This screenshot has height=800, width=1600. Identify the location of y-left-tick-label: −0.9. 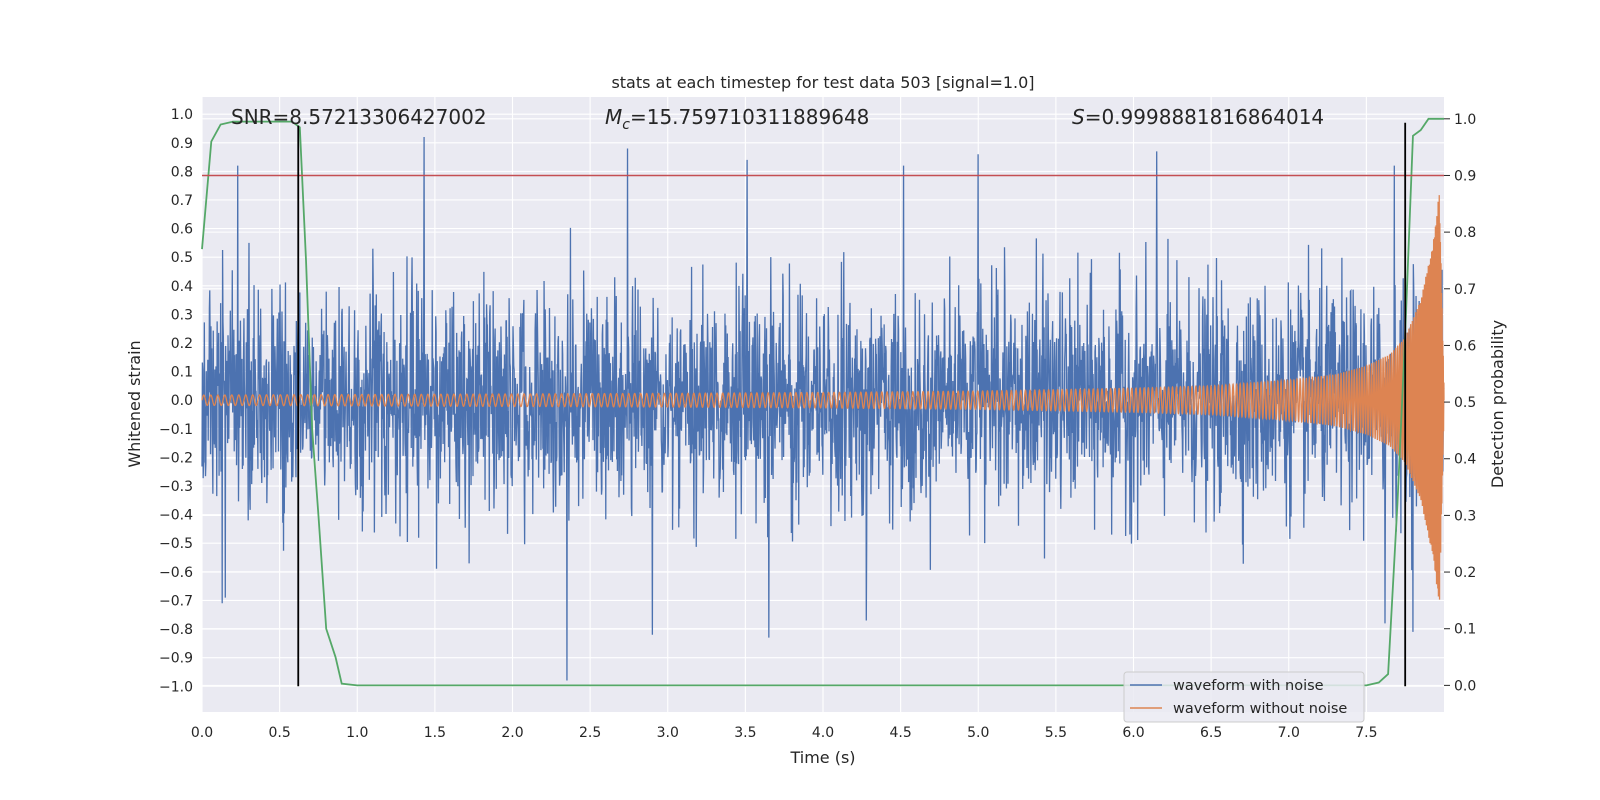
(176, 659).